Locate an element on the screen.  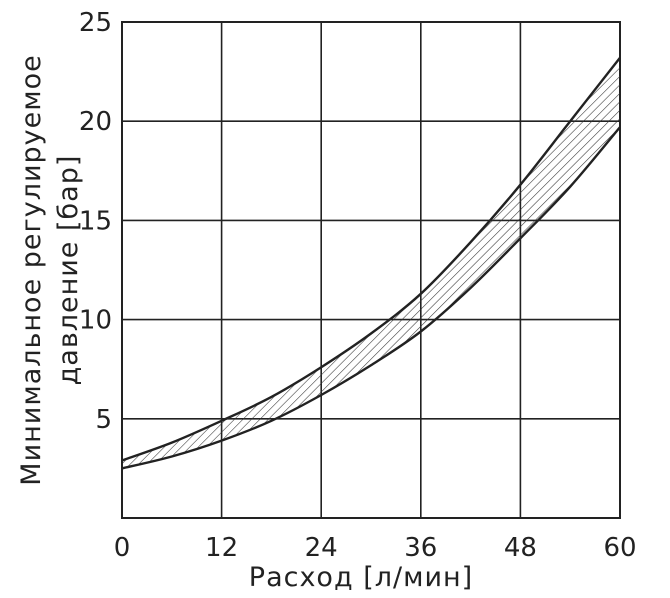
x-tick-label-48: 48 is located at coordinates (520, 548).